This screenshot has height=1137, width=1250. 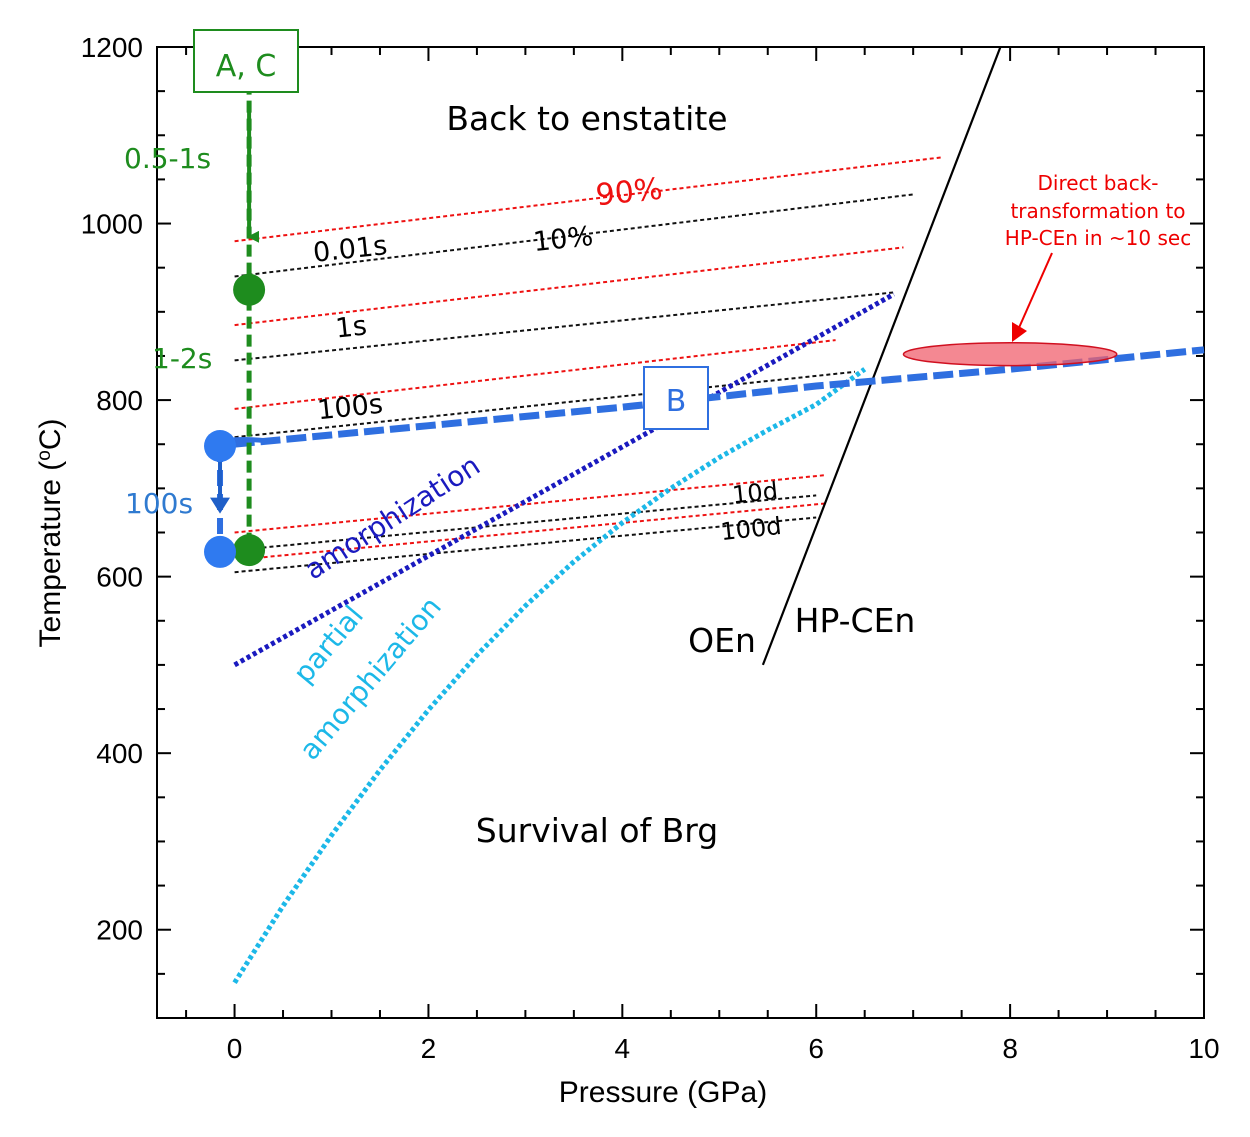 What do you see at coordinates (119, 577) in the screenshot?
I see `y-tick-label: 600` at bounding box center [119, 577].